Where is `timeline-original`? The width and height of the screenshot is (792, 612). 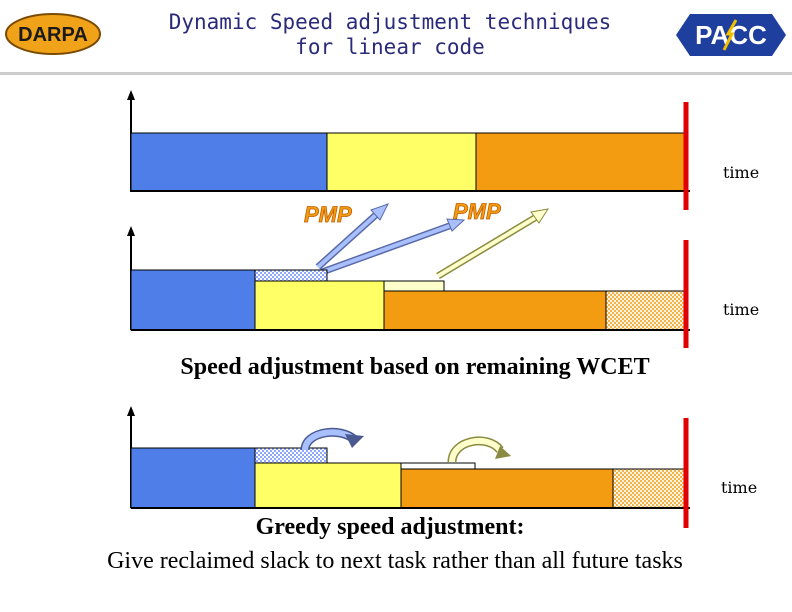 timeline-original is located at coordinates (408, 150).